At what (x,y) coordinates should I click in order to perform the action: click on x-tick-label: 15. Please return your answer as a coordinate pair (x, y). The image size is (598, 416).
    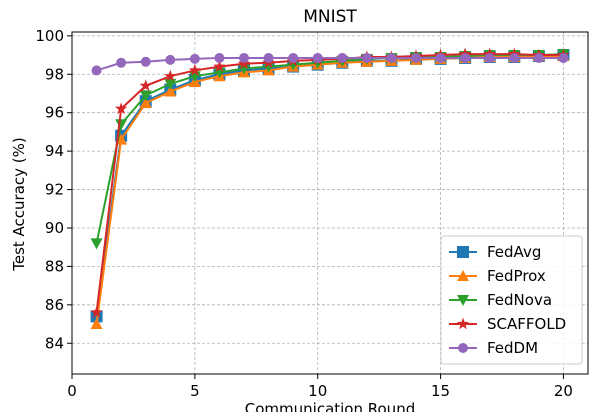
    Looking at the image, I should click on (440, 391).